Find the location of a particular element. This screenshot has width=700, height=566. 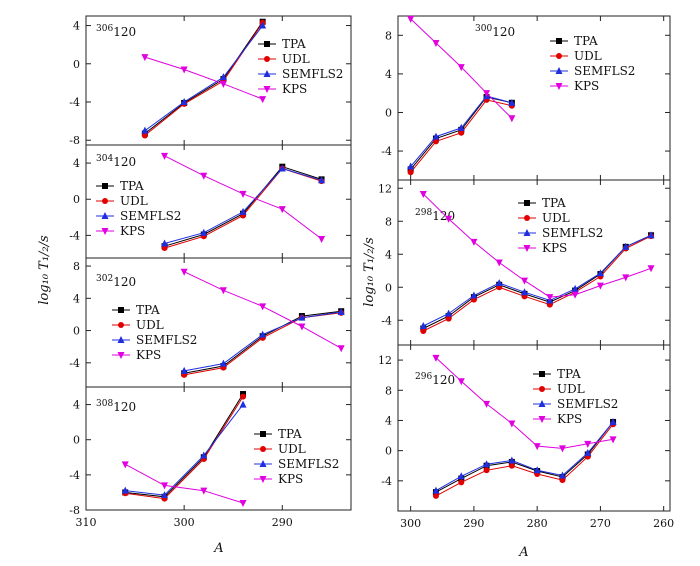

x-axis-title-left: A is located at coordinates (218, 548).